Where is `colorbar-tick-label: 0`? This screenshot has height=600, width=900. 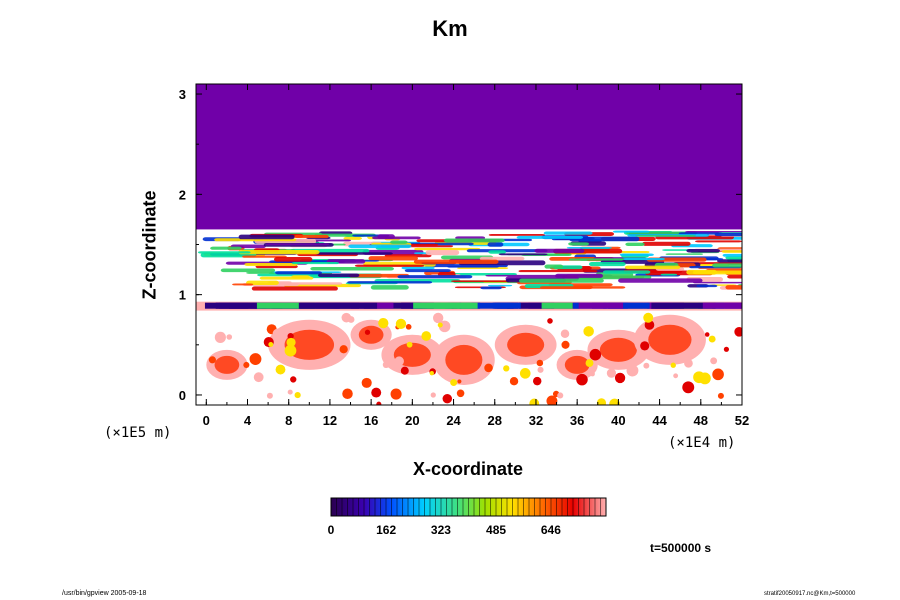
colorbar-tick-label: 0 is located at coordinates (331, 530).